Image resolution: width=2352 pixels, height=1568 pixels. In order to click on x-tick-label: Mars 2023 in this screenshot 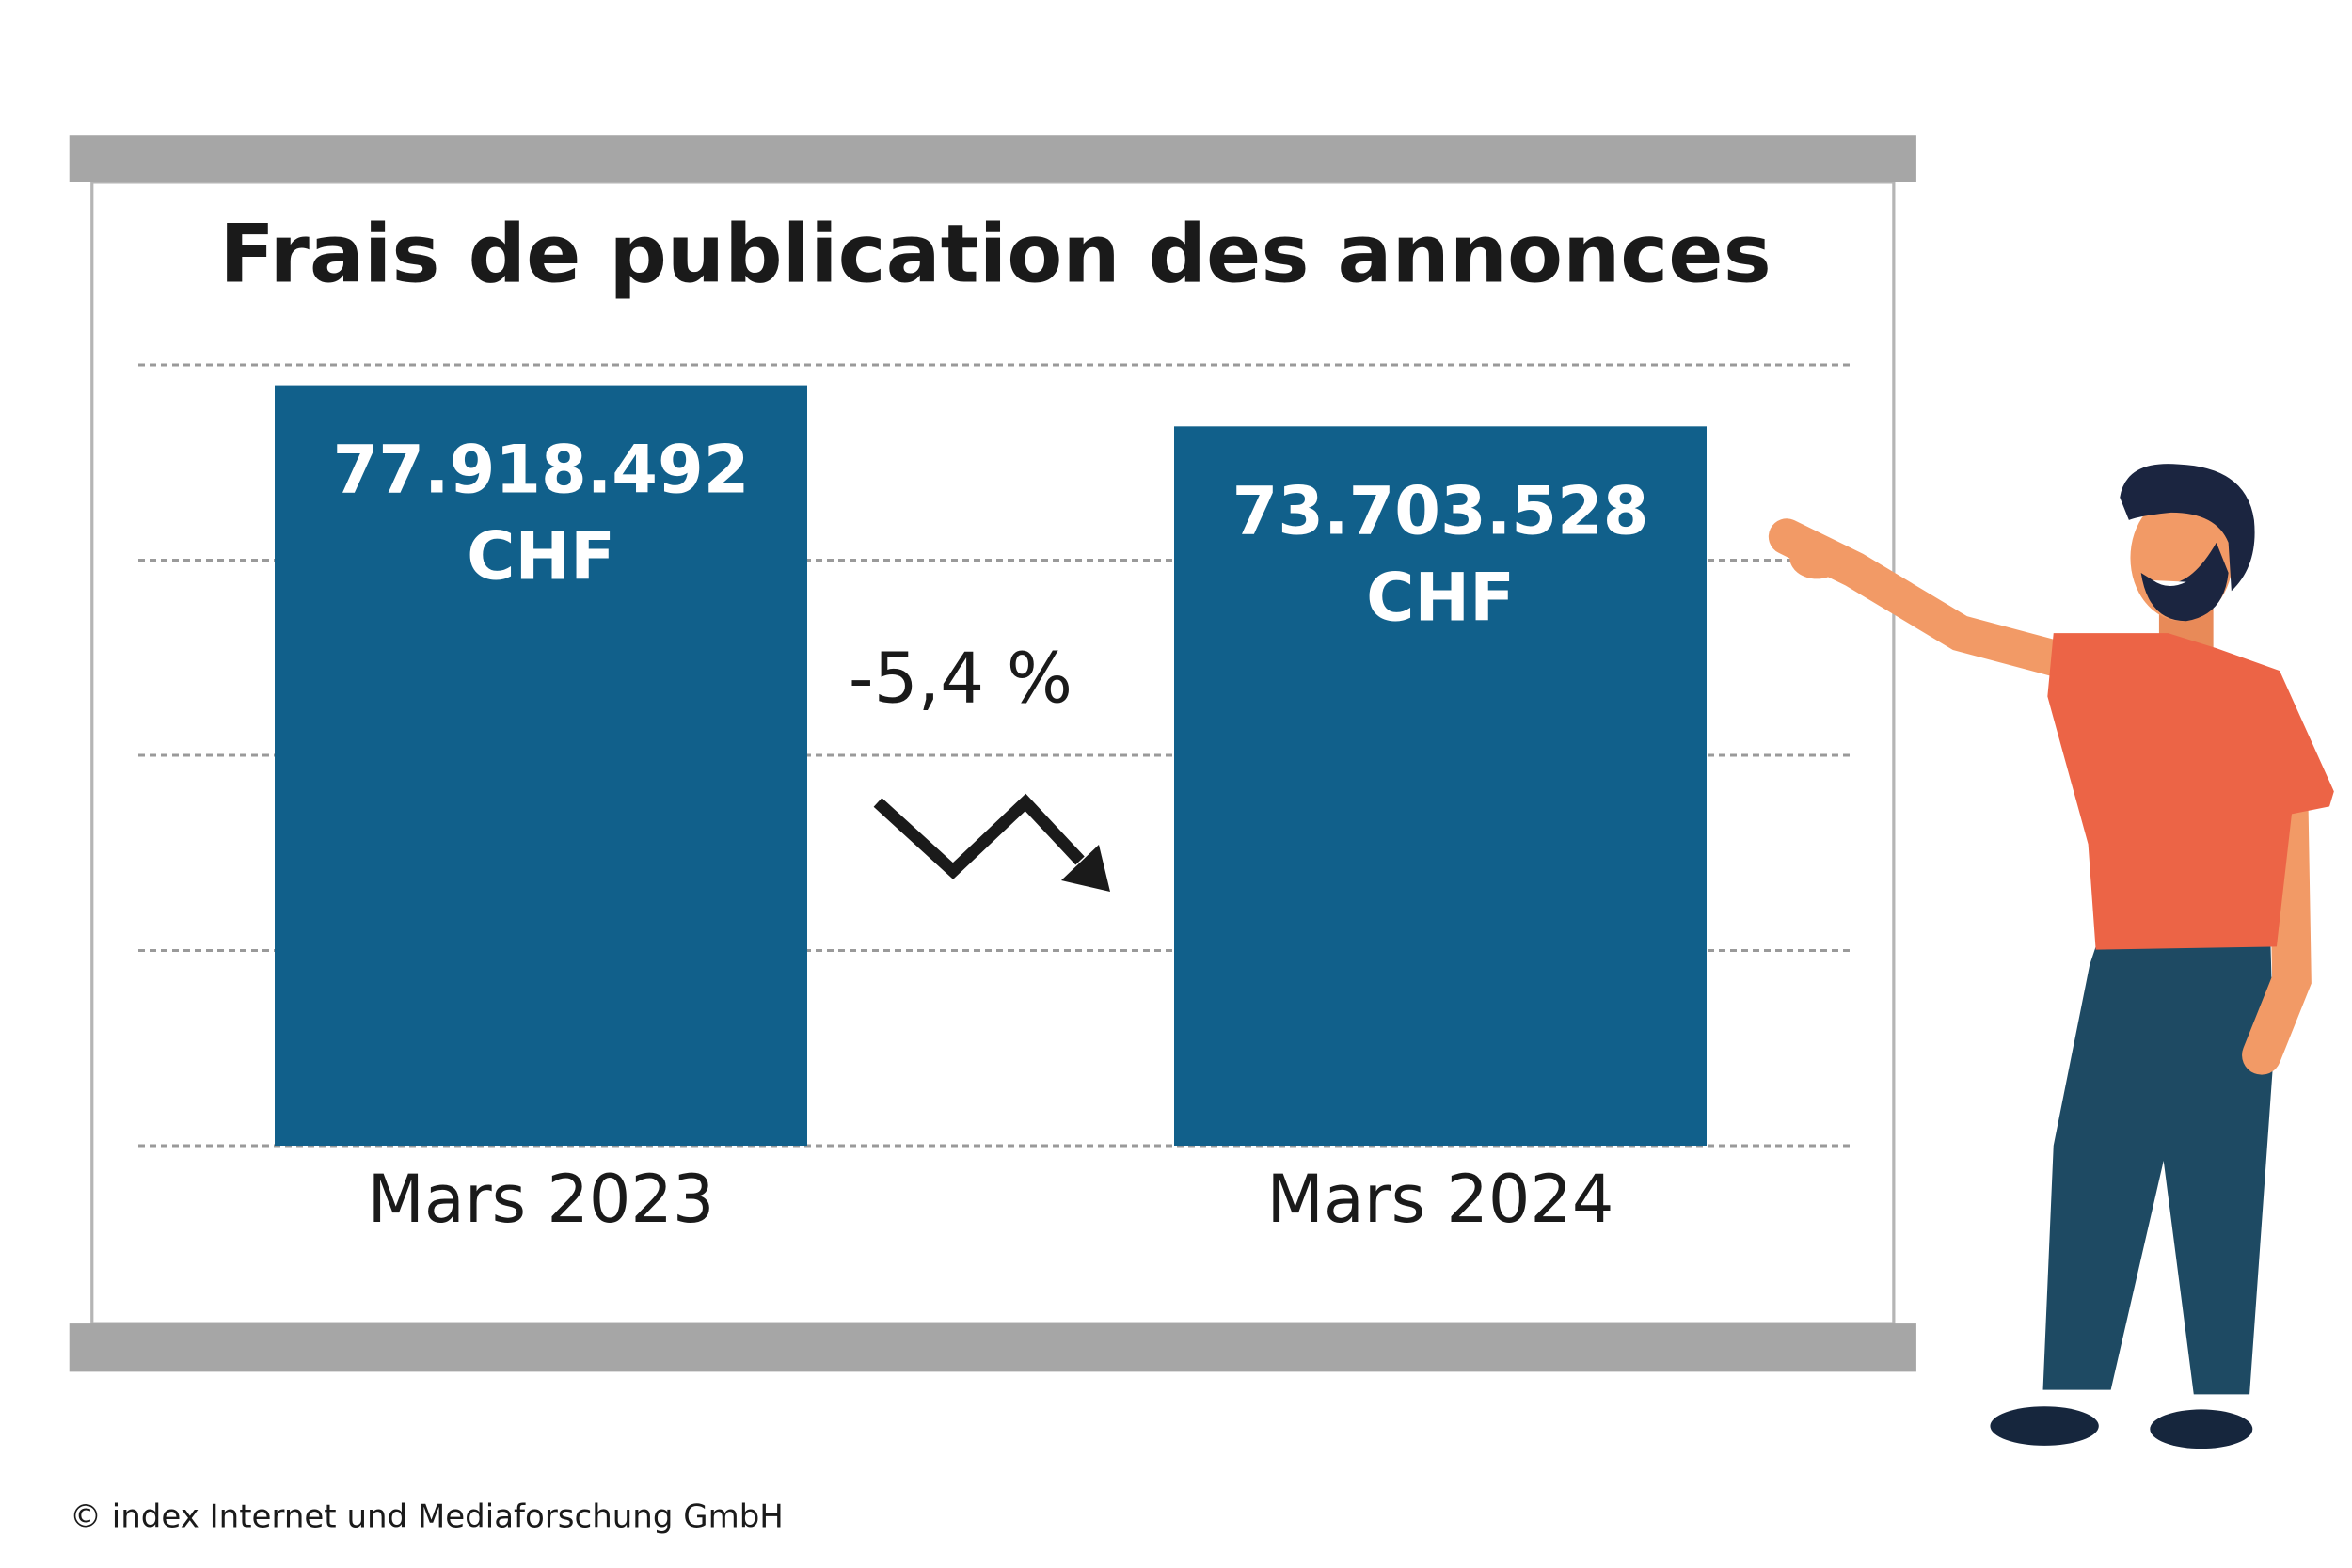, I will do `click(541, 1199)`.